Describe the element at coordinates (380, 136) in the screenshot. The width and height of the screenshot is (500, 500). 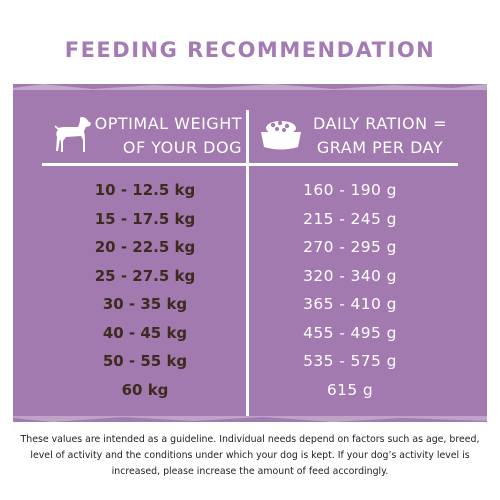
I see `ration-column-header: DAILY RATION = GRAM PER DAY` at that location.